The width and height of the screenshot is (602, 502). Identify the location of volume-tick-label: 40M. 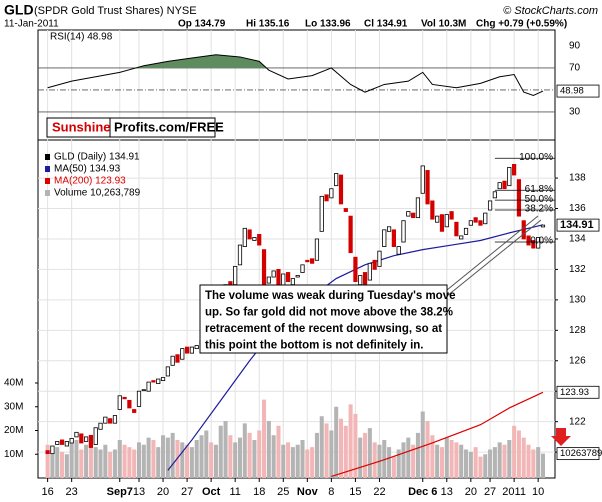
(13, 383).